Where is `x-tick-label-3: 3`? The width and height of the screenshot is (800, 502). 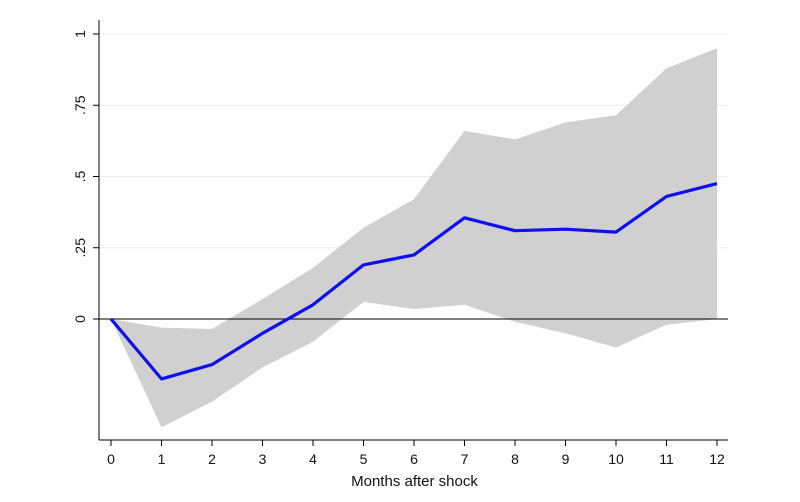
x-tick-label-3: 3 is located at coordinates (263, 459).